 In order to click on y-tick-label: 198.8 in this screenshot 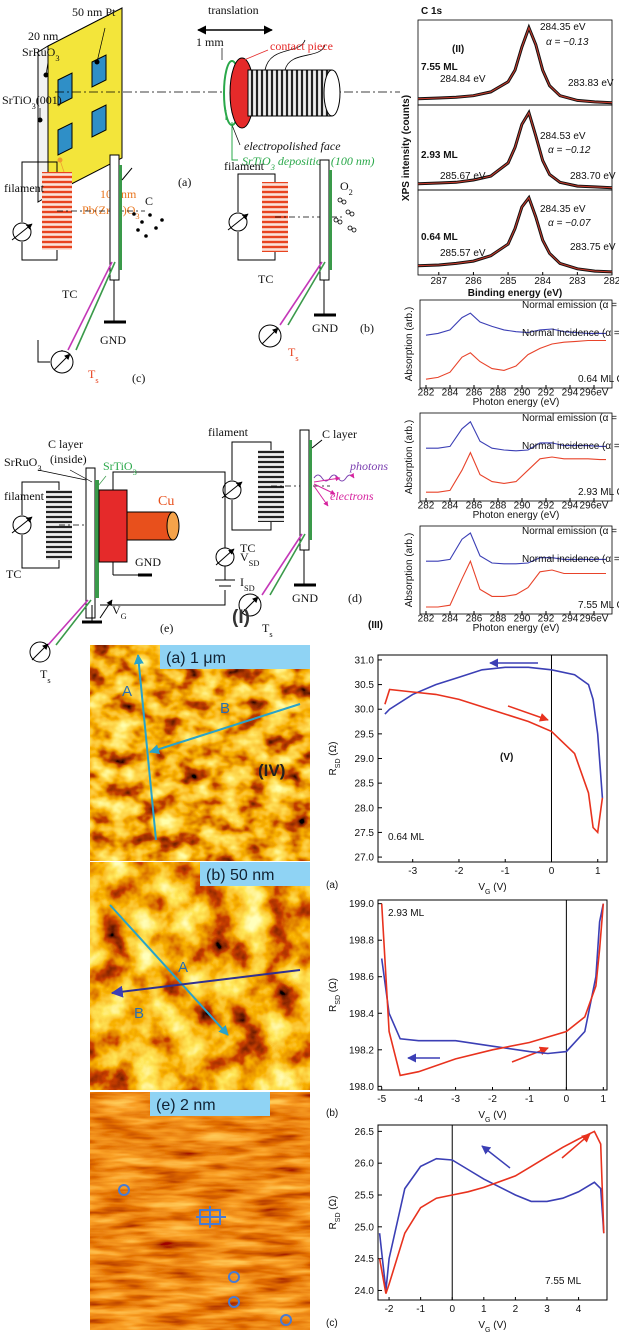, I will do `click(361, 941)`.